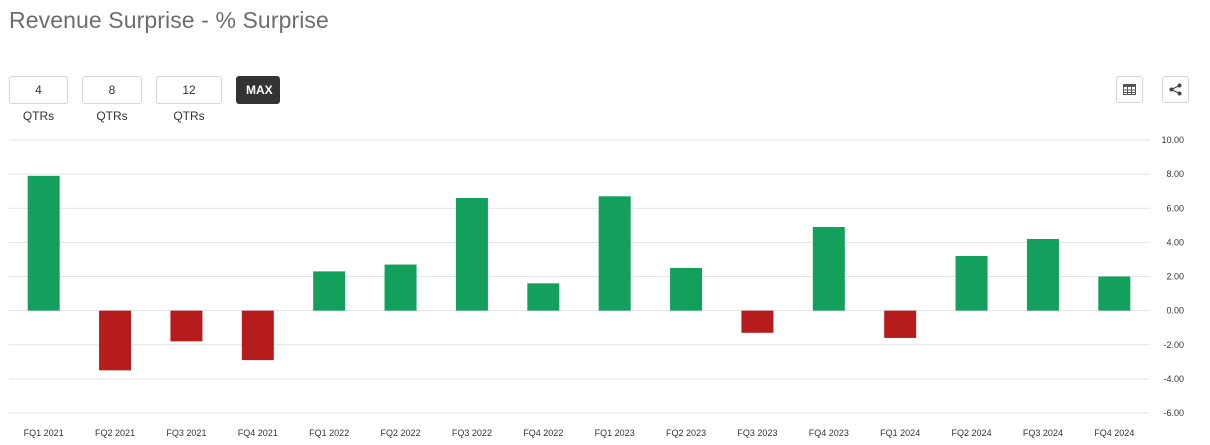 This screenshot has width=1210, height=445. I want to click on y-tick-label: -2.00, so click(1173, 345).